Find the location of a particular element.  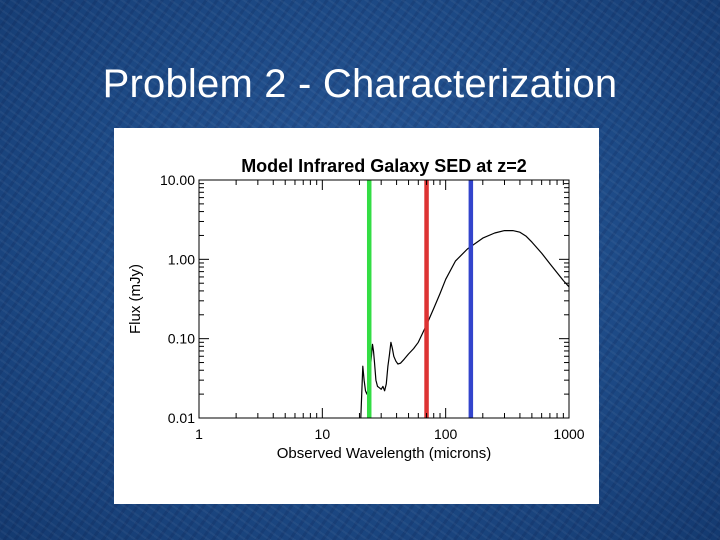

x-tick-label: 1000 is located at coordinates (568, 434).